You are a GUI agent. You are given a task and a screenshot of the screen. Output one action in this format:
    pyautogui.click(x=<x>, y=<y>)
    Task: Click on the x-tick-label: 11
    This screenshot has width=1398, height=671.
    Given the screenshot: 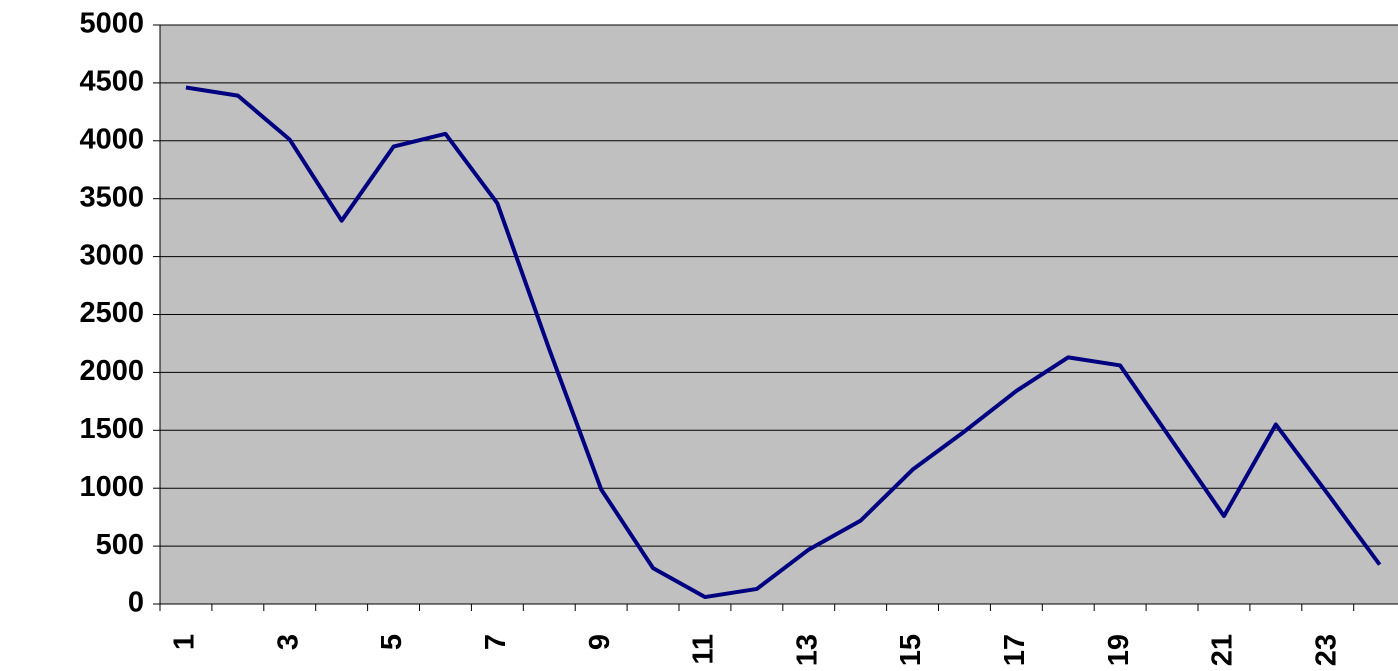 What is the action you would take?
    pyautogui.click(x=704, y=649)
    